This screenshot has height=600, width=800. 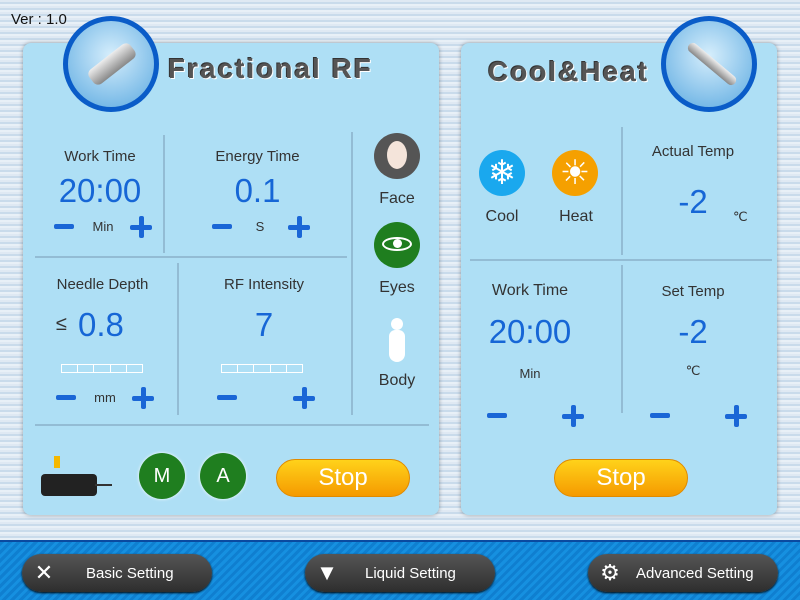 I want to click on cool-label: Cool, so click(x=502, y=216).